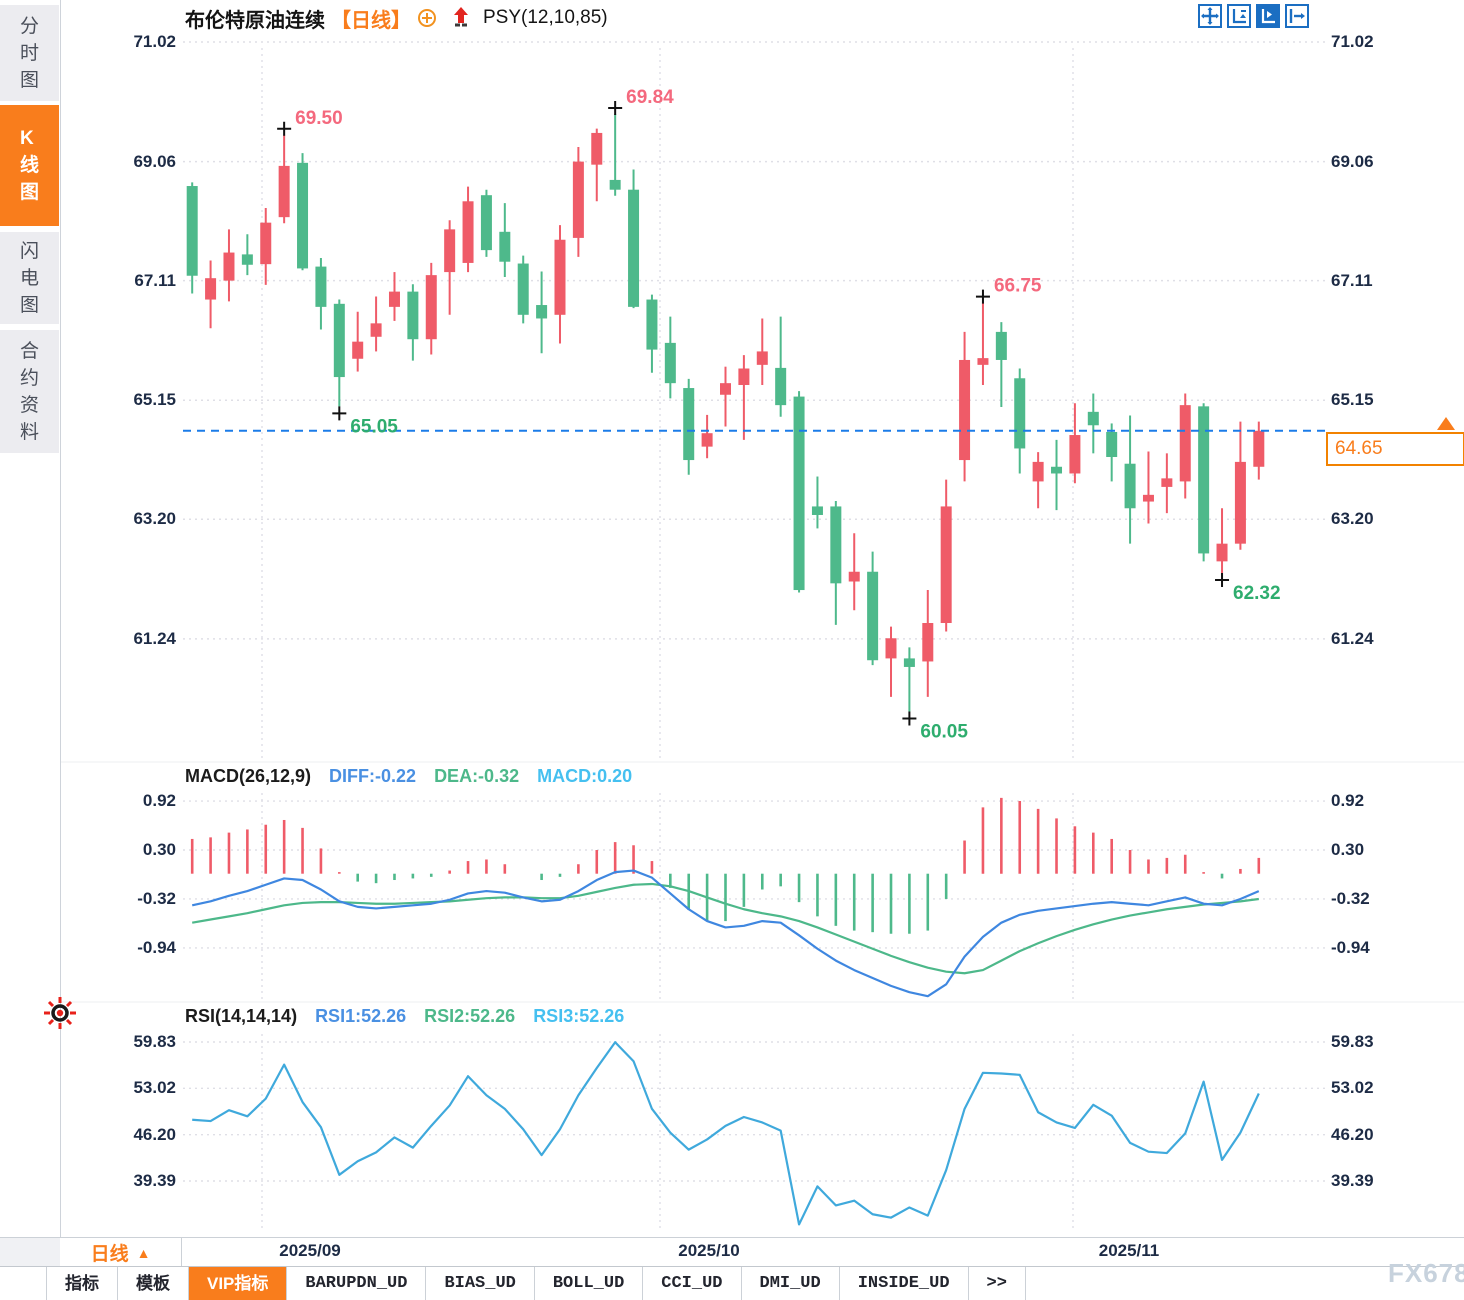 This screenshot has width=1464, height=1300. I want to click on chevron-up-icon: ▲, so click(143, 1252).